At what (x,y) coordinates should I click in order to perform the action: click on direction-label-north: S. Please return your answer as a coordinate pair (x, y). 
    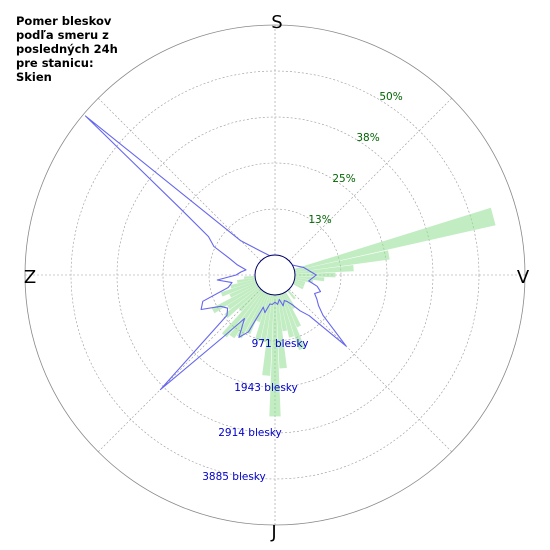
    Looking at the image, I should click on (276, 22).